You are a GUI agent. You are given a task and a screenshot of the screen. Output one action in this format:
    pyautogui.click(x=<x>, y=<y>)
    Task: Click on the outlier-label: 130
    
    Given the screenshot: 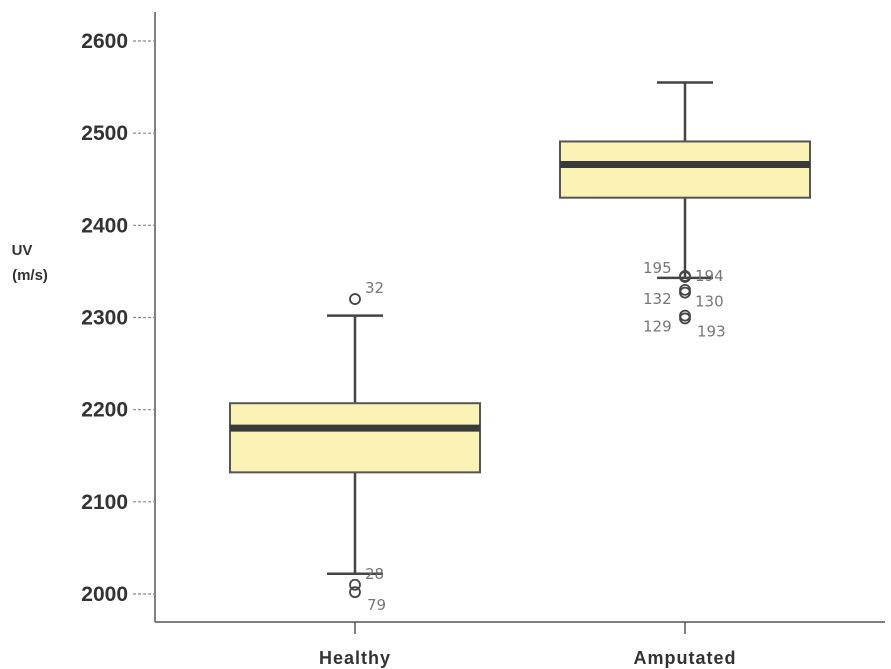 What is the action you would take?
    pyautogui.click(x=709, y=302)
    